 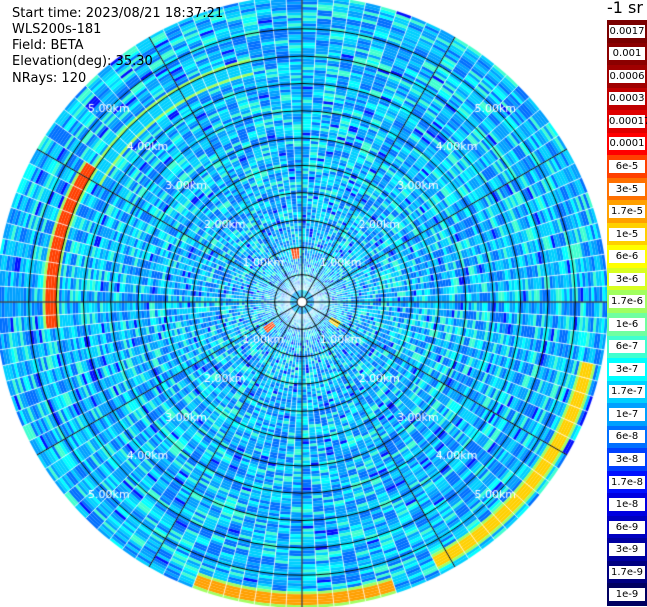 What do you see at coordinates (82, 61) in the screenshot?
I see `elevation: Elevation(deg): 35.30` at bounding box center [82, 61].